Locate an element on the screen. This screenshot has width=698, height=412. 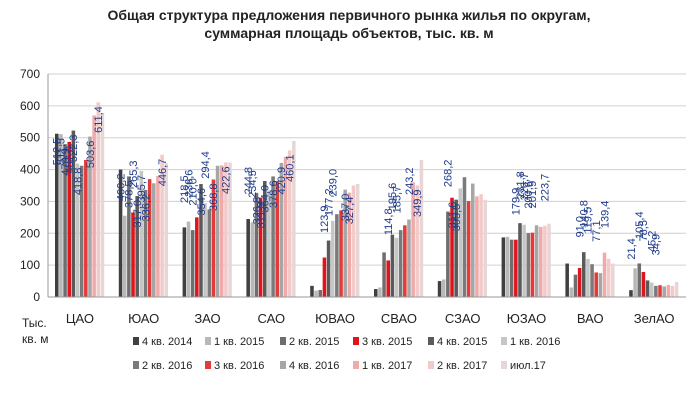
data-label: 378,6 is located at coordinates (274, 194).